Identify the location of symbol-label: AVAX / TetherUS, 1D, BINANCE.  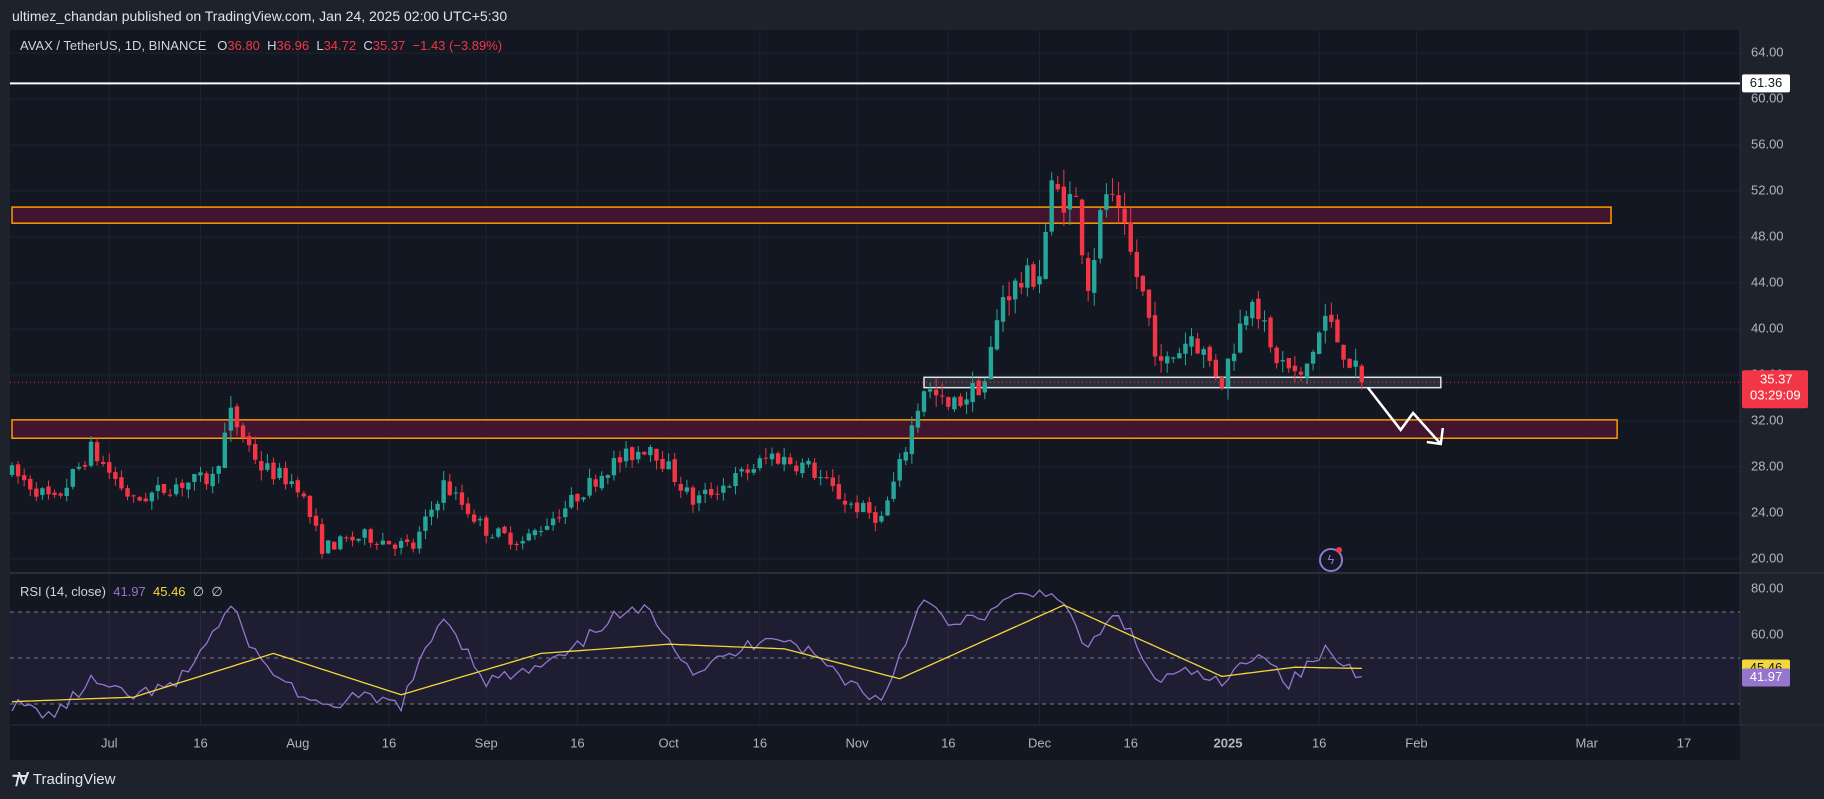
(113, 45).